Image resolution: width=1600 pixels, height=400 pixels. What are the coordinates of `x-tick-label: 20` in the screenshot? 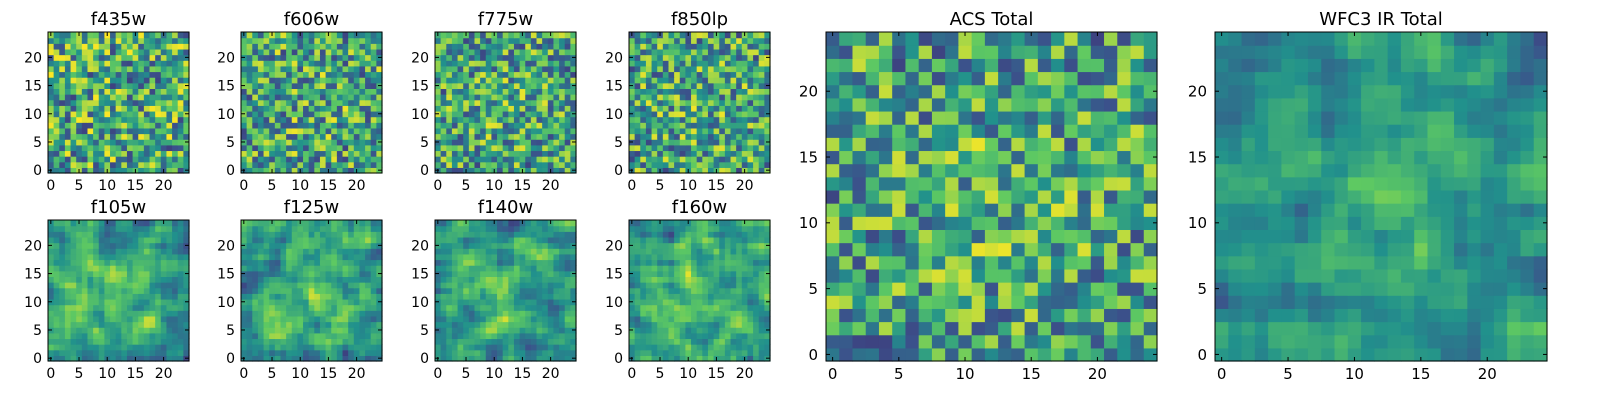 It's located at (551, 186).